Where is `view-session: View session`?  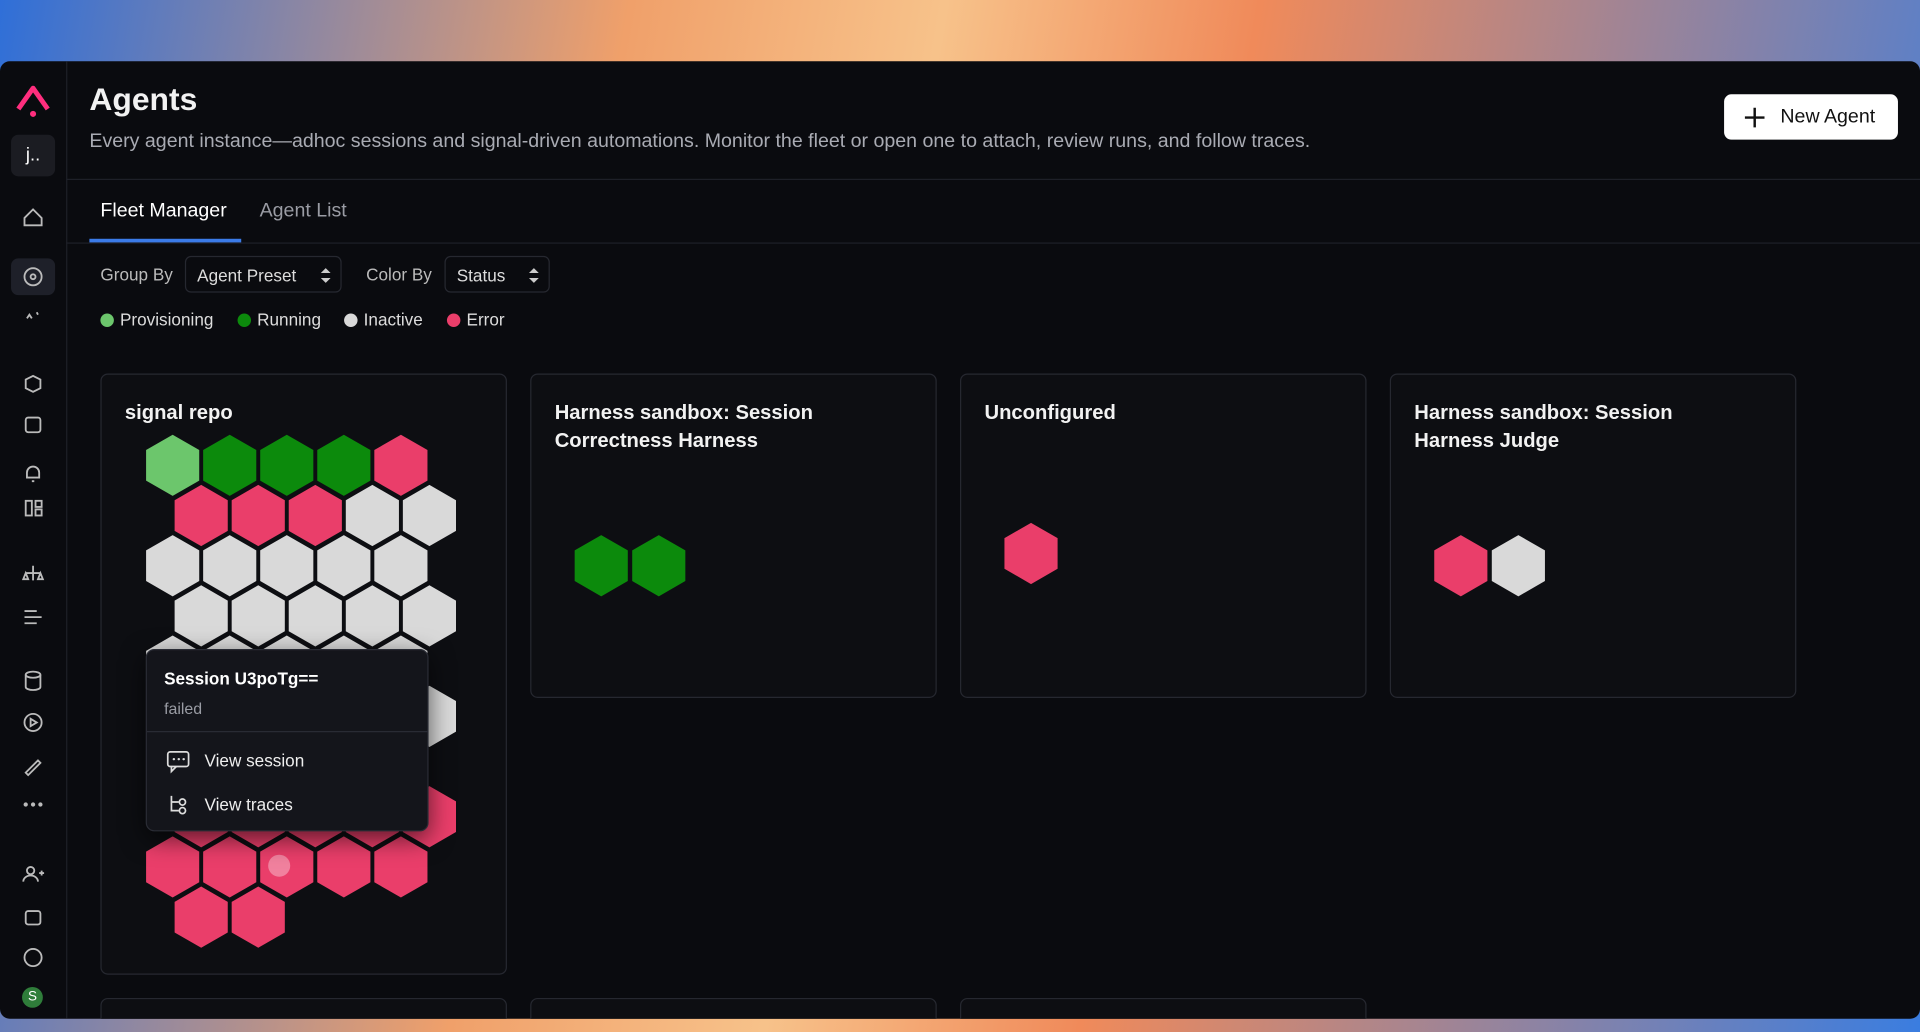 view-session: View session is located at coordinates (254, 760).